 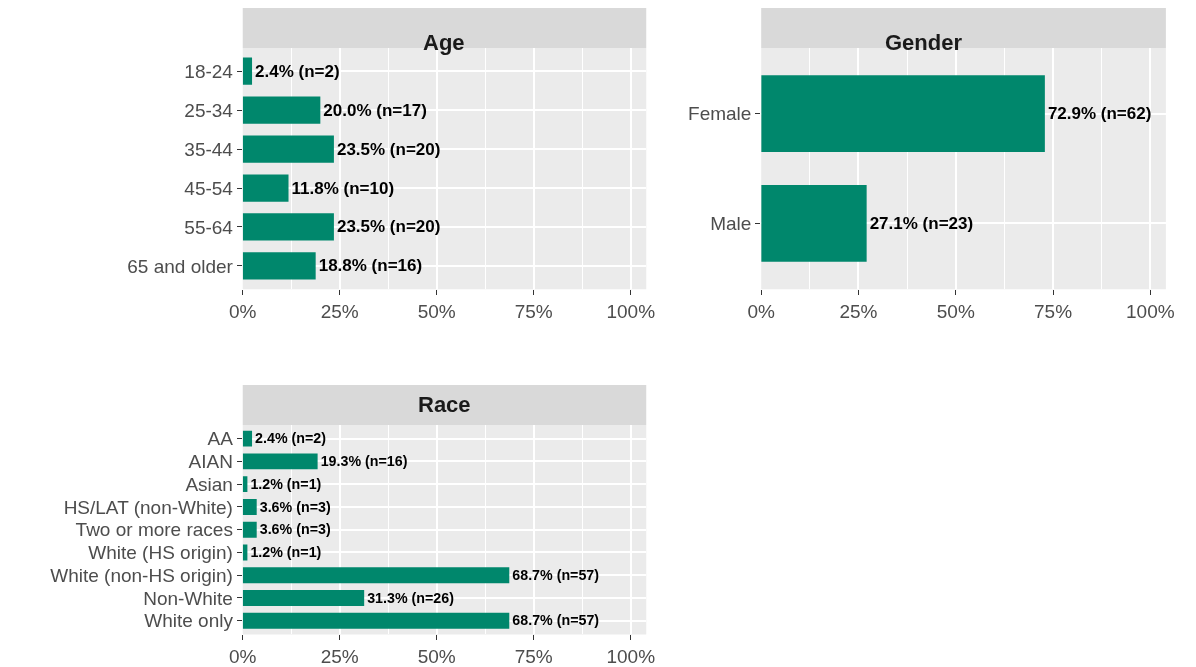 What do you see at coordinates (731, 224) in the screenshot?
I see `y-tick-label: Male` at bounding box center [731, 224].